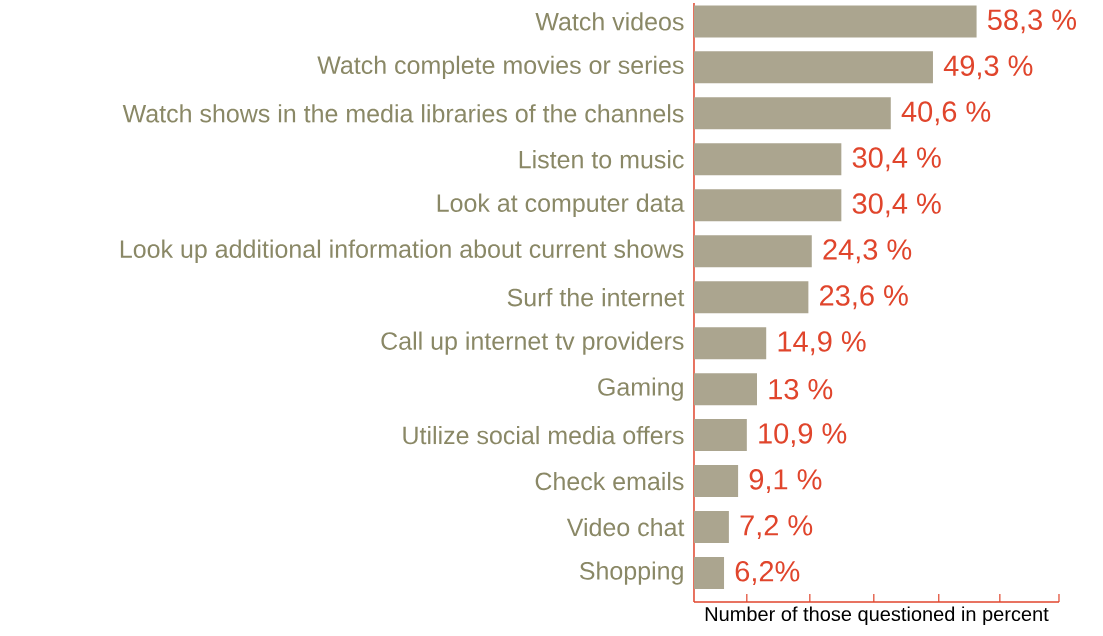  What do you see at coordinates (822, 343) in the screenshot?
I see `data-label: 14,9 %` at bounding box center [822, 343].